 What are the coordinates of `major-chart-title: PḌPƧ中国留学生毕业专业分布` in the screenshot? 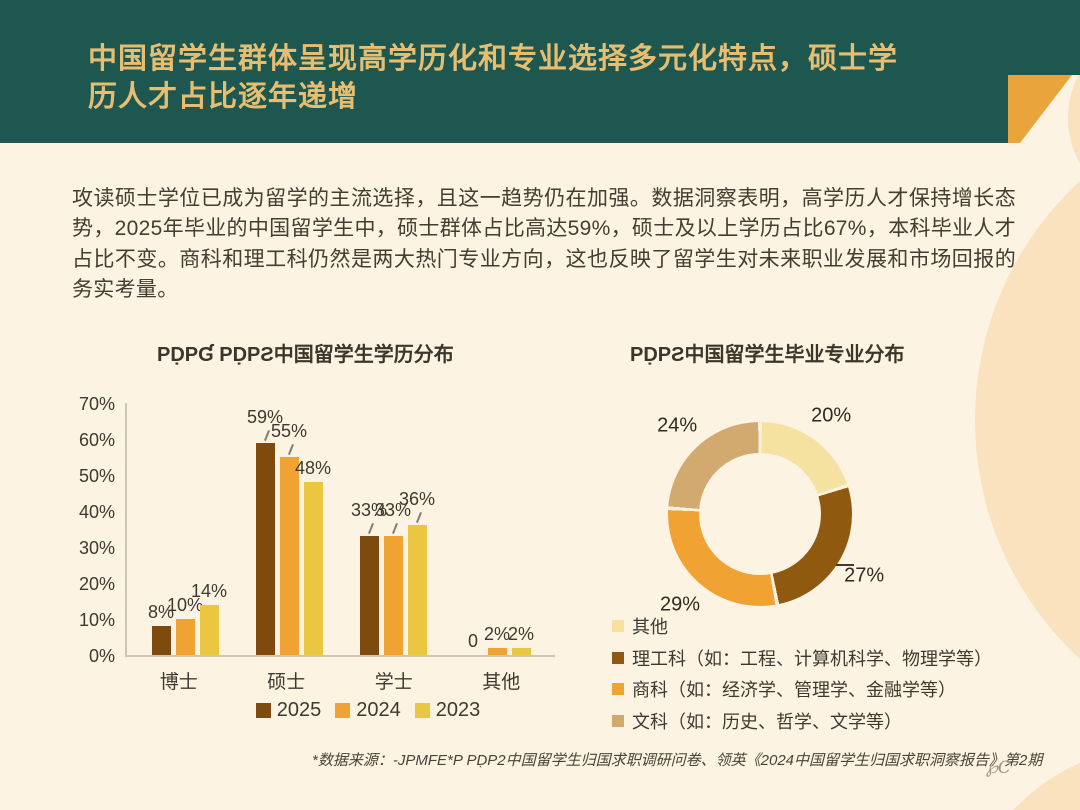 It's located at (767, 355).